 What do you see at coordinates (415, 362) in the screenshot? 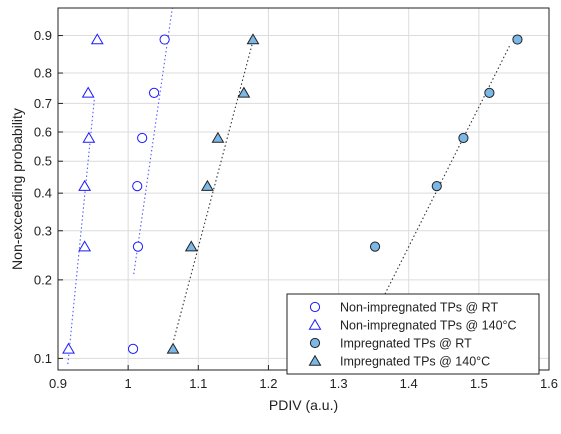
I see `legend-label-4: Impregnated TPs @ 140°C` at bounding box center [415, 362].